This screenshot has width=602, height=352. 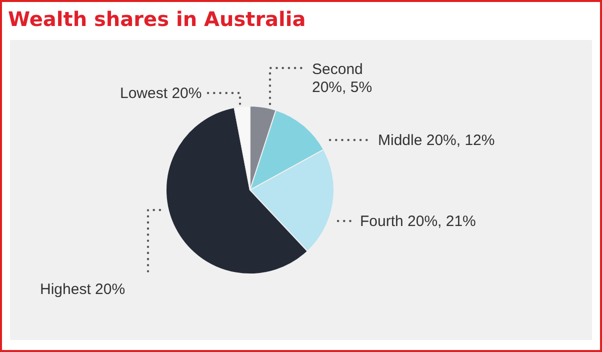 What do you see at coordinates (157, 19) in the screenshot?
I see `chart-title: Wealth shares in Australia` at bounding box center [157, 19].